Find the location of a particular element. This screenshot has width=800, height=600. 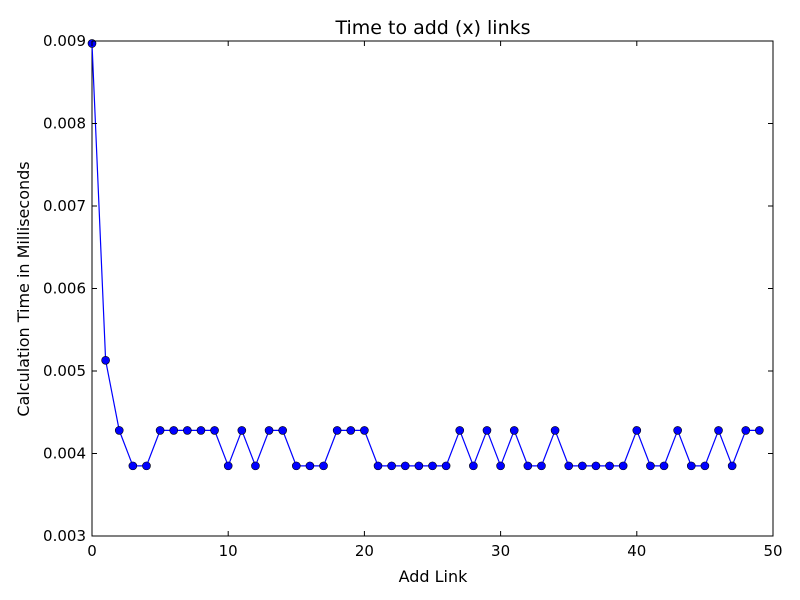

y-tick-label: 0.009 is located at coordinates (64, 41).